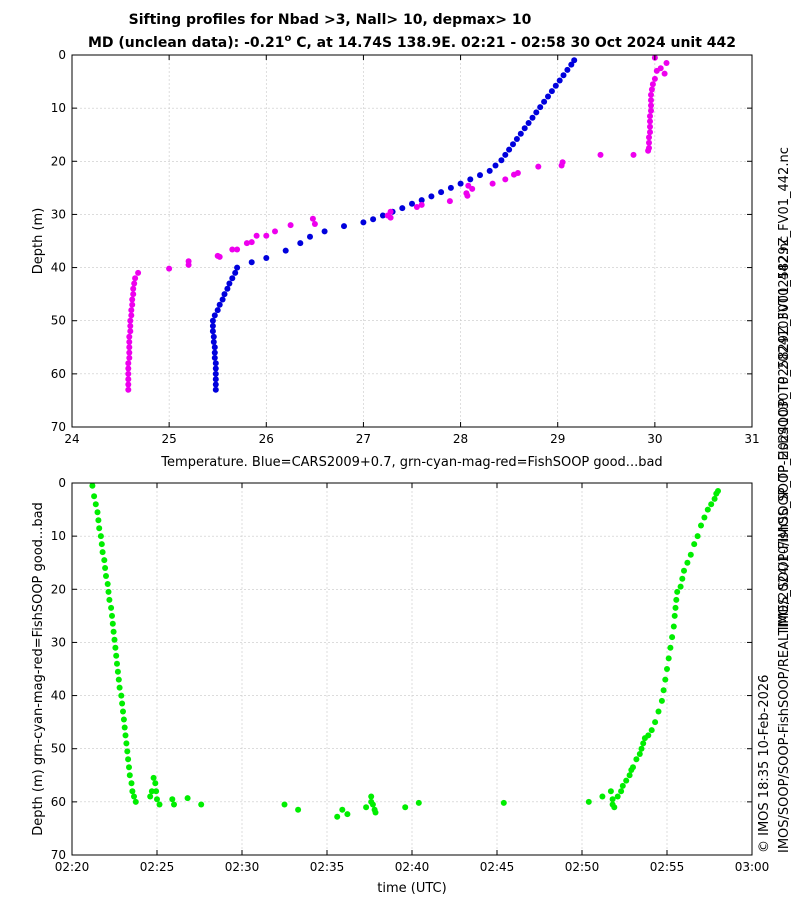 This screenshot has height=900, width=800. What do you see at coordinates (752, 867) in the screenshot?
I see `bottom-x-tick-label: 03:00` at bounding box center [752, 867].